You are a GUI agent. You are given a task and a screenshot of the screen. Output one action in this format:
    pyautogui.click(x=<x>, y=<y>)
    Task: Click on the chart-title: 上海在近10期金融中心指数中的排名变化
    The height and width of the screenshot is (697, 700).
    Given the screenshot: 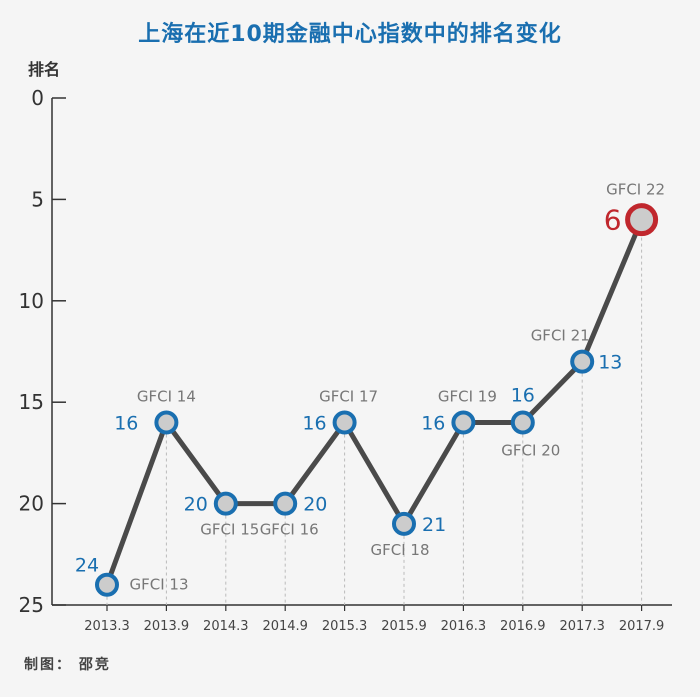 What is the action you would take?
    pyautogui.click(x=350, y=34)
    